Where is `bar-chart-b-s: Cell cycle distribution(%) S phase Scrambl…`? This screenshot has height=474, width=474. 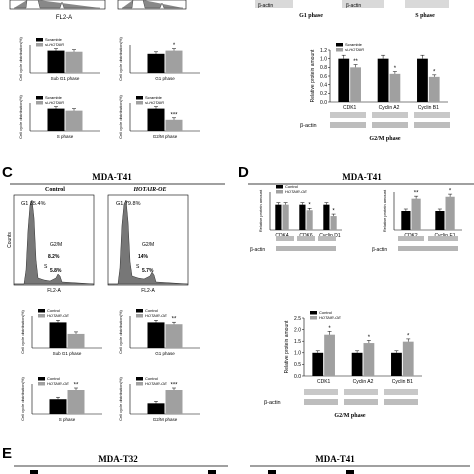
bar-chart-b-s: Cell cycle distribution(%) S phase Scrambl… is located at coordinates (59, 116).